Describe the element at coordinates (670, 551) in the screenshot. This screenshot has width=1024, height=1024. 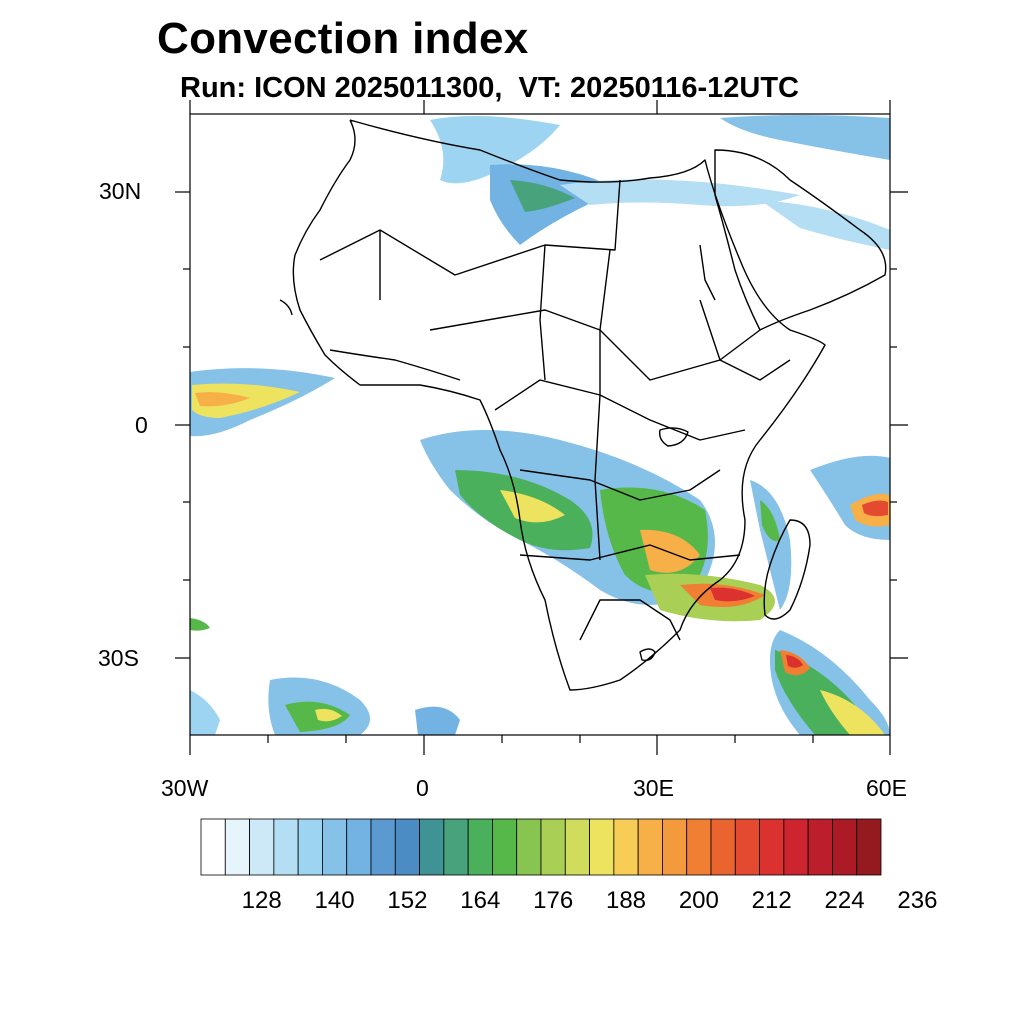
I see `field-zambia-core` at that location.